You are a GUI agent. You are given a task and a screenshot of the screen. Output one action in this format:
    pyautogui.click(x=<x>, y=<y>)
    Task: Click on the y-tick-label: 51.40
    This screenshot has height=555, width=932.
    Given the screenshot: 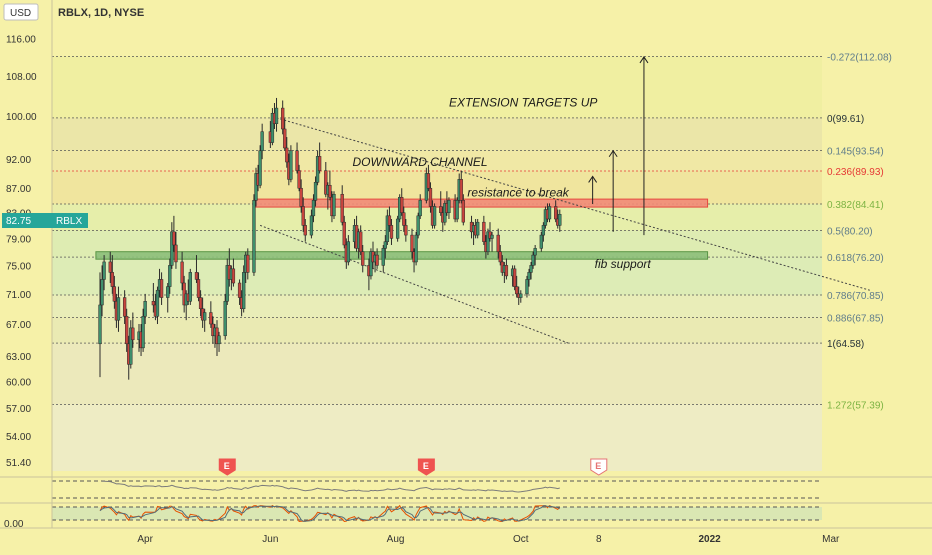 What is the action you would take?
    pyautogui.click(x=18, y=463)
    